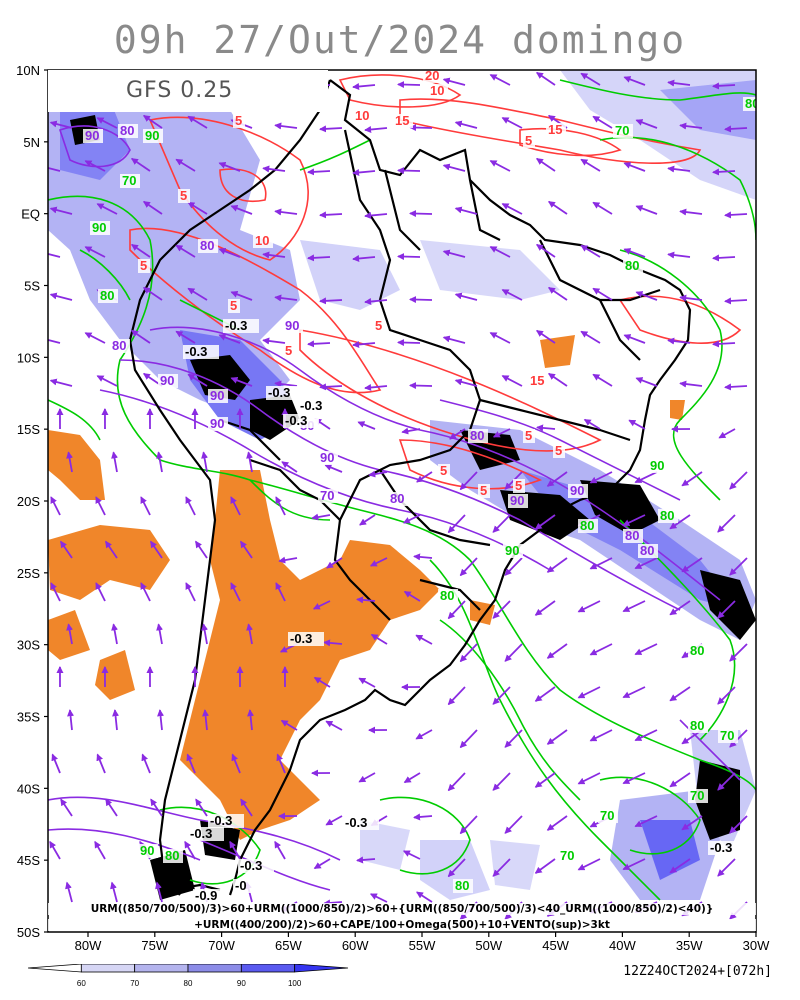 The image size is (800, 1000). What do you see at coordinates (400, 40) in the screenshot?
I see `map-title: 09h 27/Out/2024 domingo` at bounding box center [400, 40].